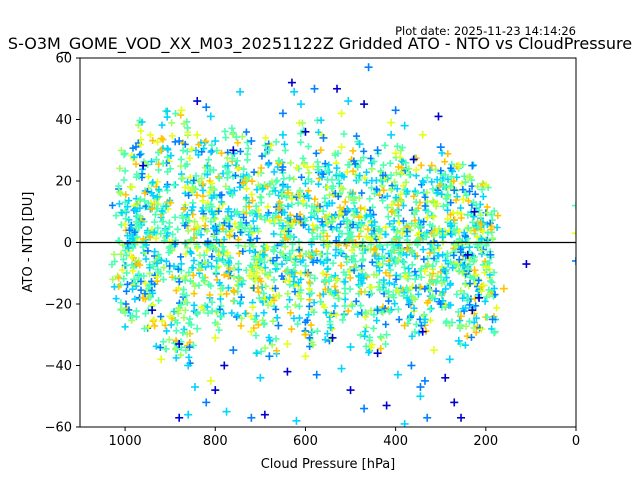  Describe the element at coordinates (215, 441) in the screenshot. I see `x-tick-label: 800` at that location.